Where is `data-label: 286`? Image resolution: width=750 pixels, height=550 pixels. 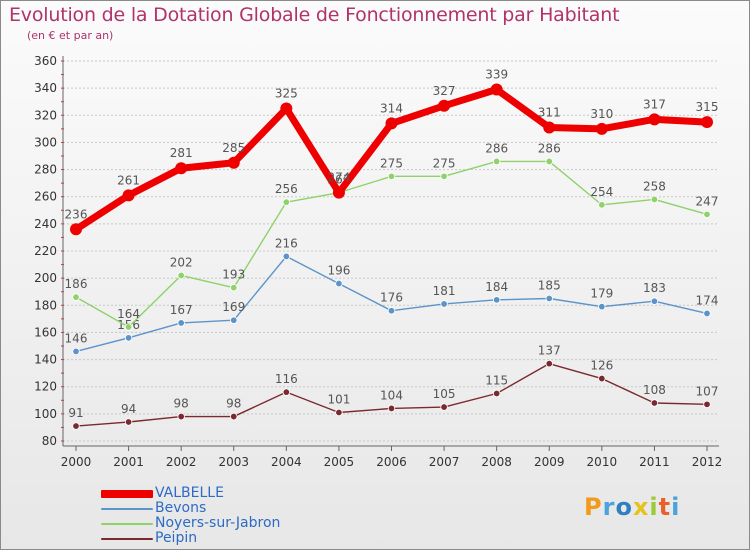
data-label: 286 is located at coordinates (549, 148).